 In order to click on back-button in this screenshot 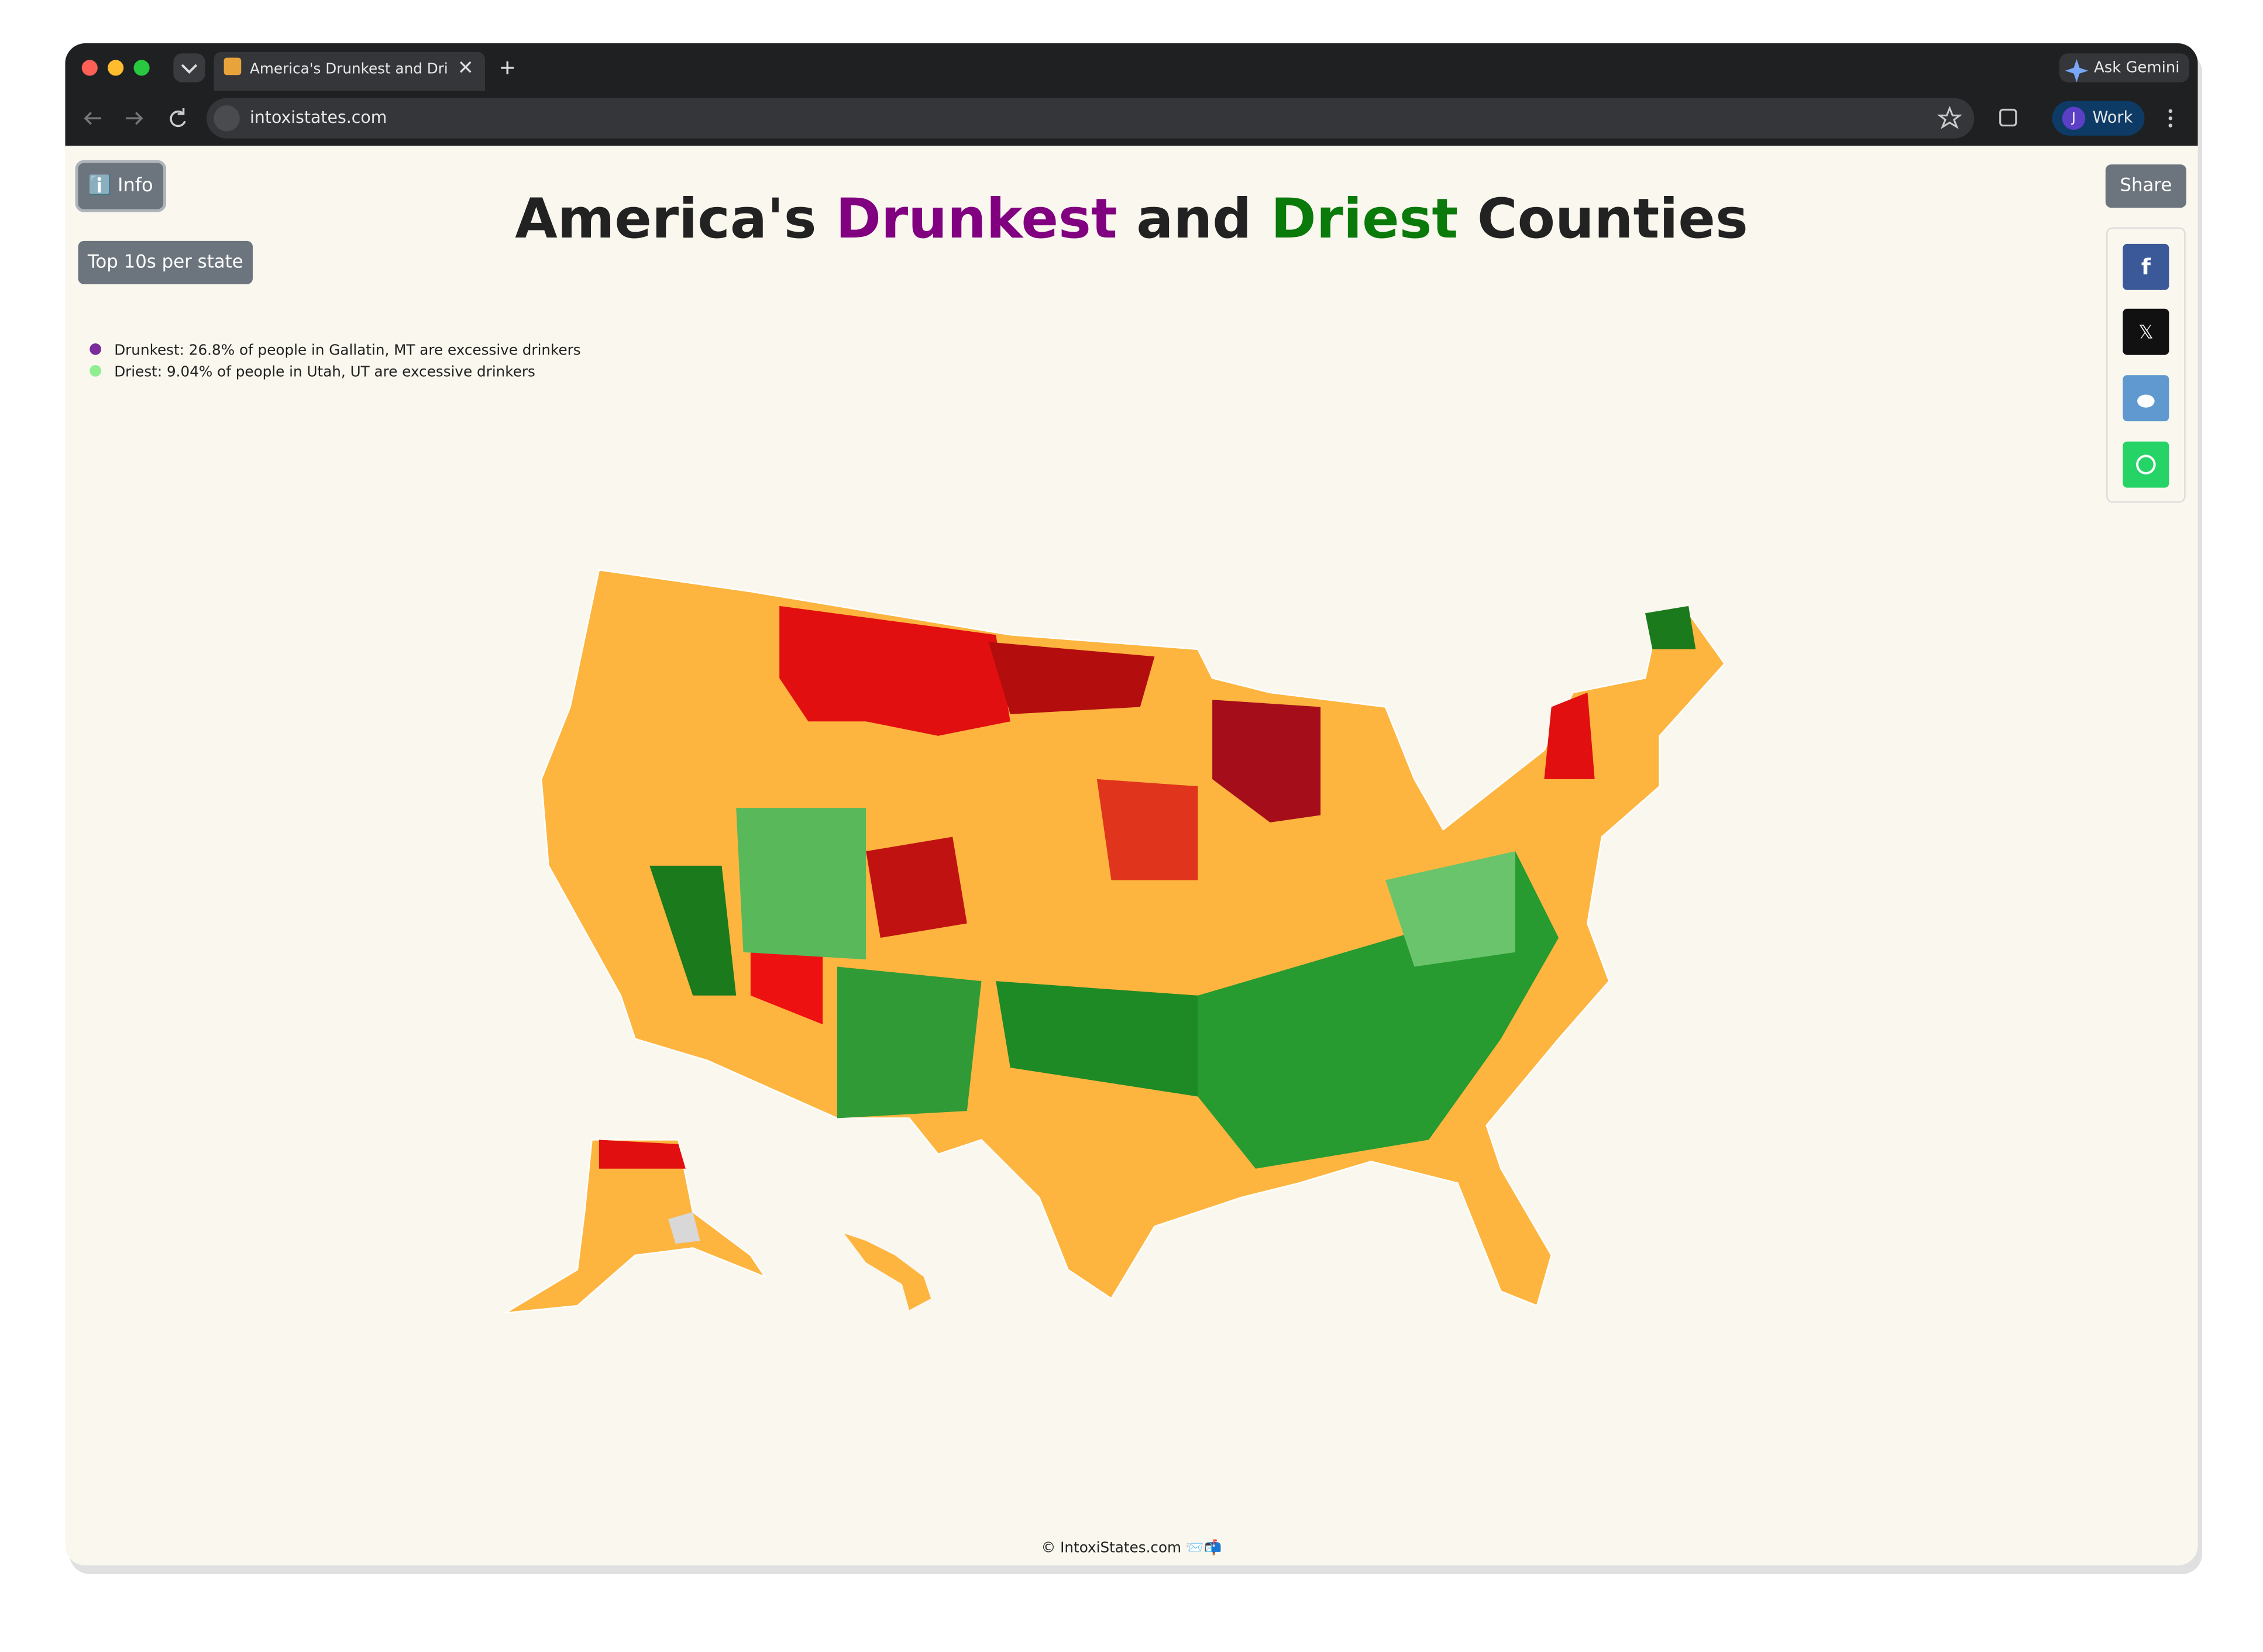, I will do `click(93, 118)`.